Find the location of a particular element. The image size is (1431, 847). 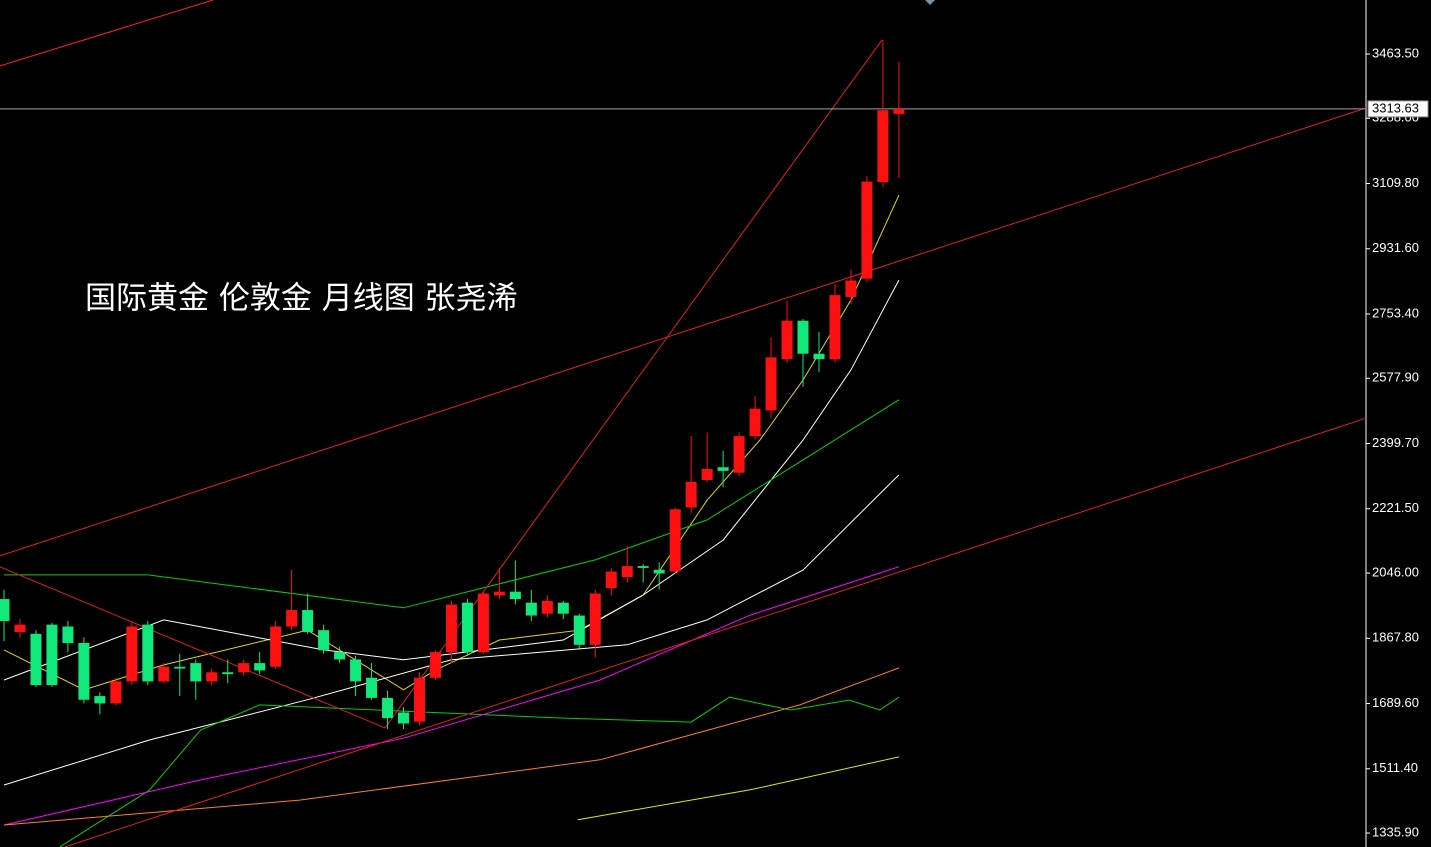

y-tick-label: 2046.00 is located at coordinates (1395, 571).